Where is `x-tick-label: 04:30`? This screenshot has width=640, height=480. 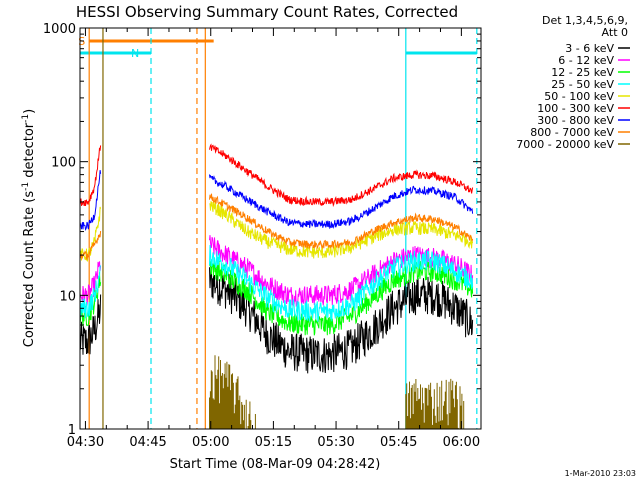
x-tick-label: 04:30 is located at coordinates (85, 442).